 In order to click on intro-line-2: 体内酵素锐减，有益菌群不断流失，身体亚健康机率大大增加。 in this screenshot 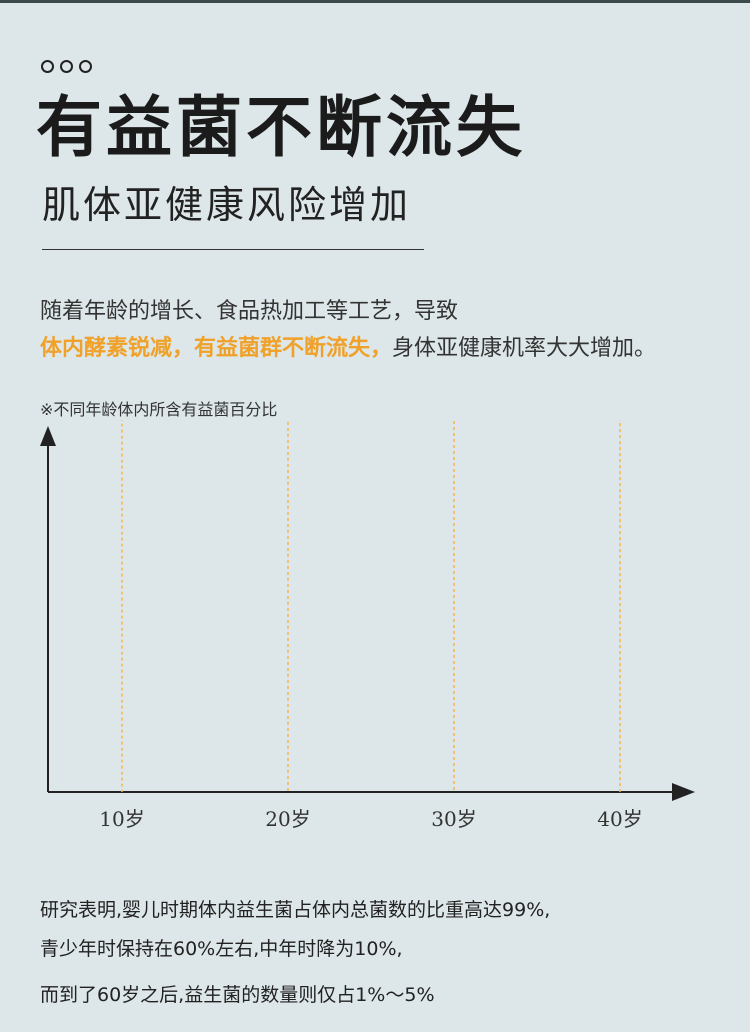, I will do `click(348, 349)`.